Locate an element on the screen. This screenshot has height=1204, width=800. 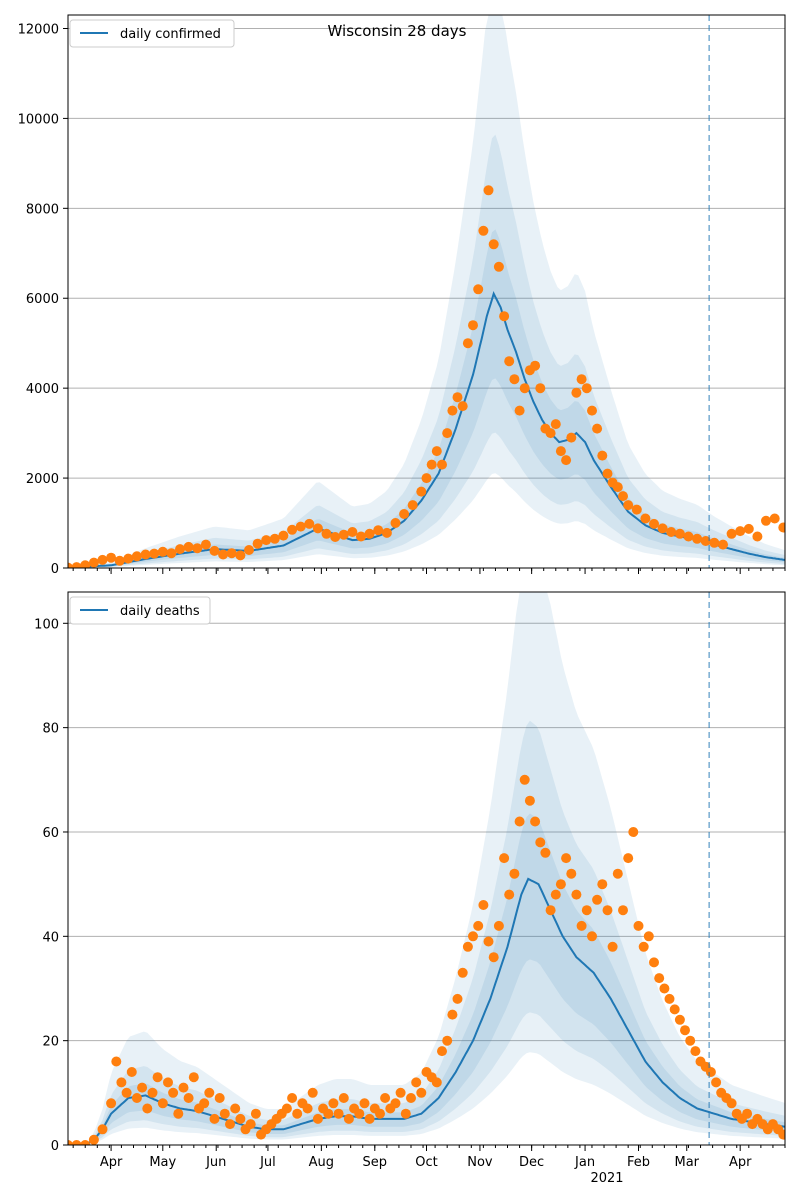
month-label: Aug is located at coordinates (321, 1162).